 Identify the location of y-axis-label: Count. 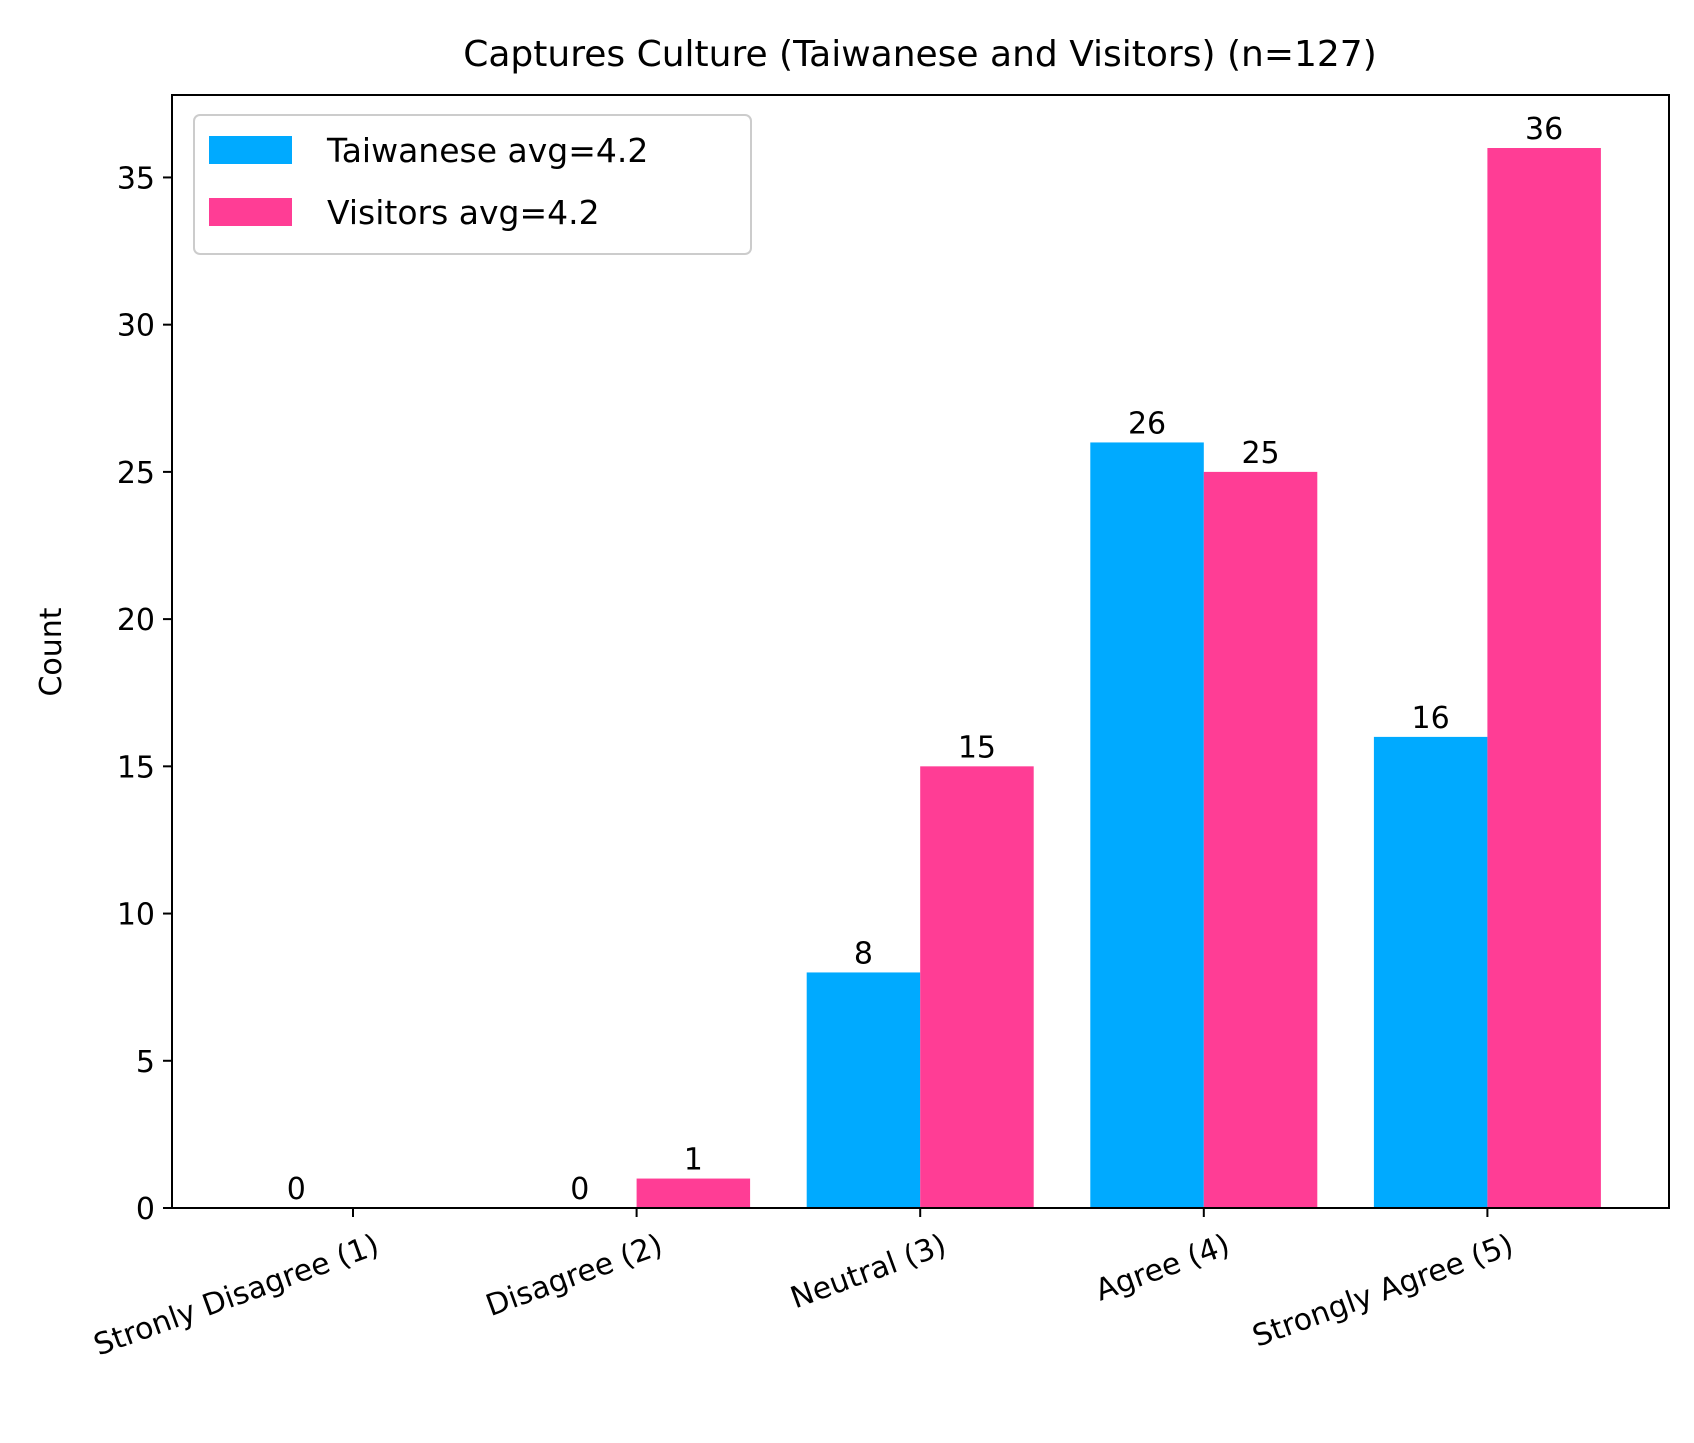
(51, 651).